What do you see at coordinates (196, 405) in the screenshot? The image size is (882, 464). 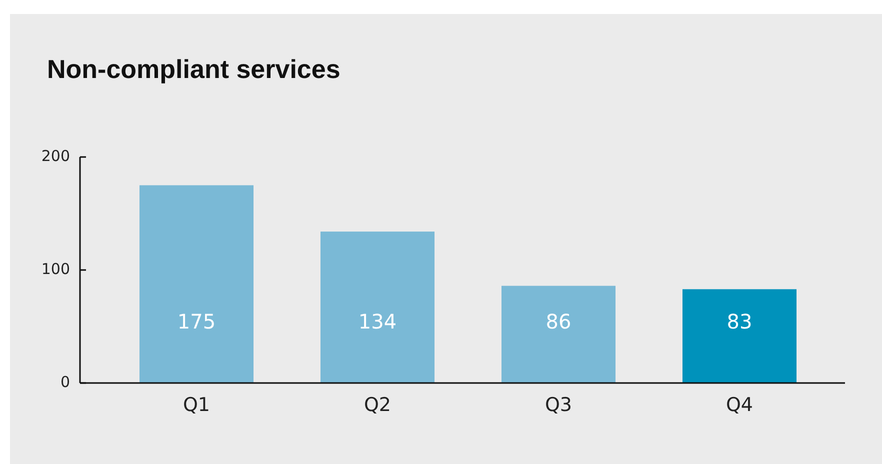 I see `x-tick-label: Q1` at bounding box center [196, 405].